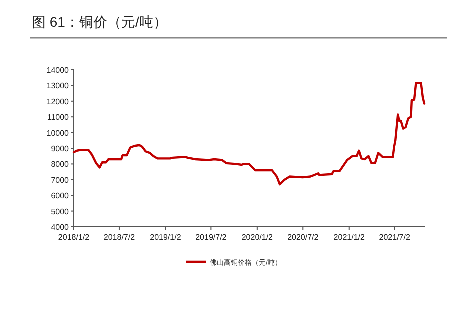 The height and width of the screenshot is (322, 453). Describe the element at coordinates (212, 237) in the screenshot. I see `x-tick-label: 2019/7/2` at that location.